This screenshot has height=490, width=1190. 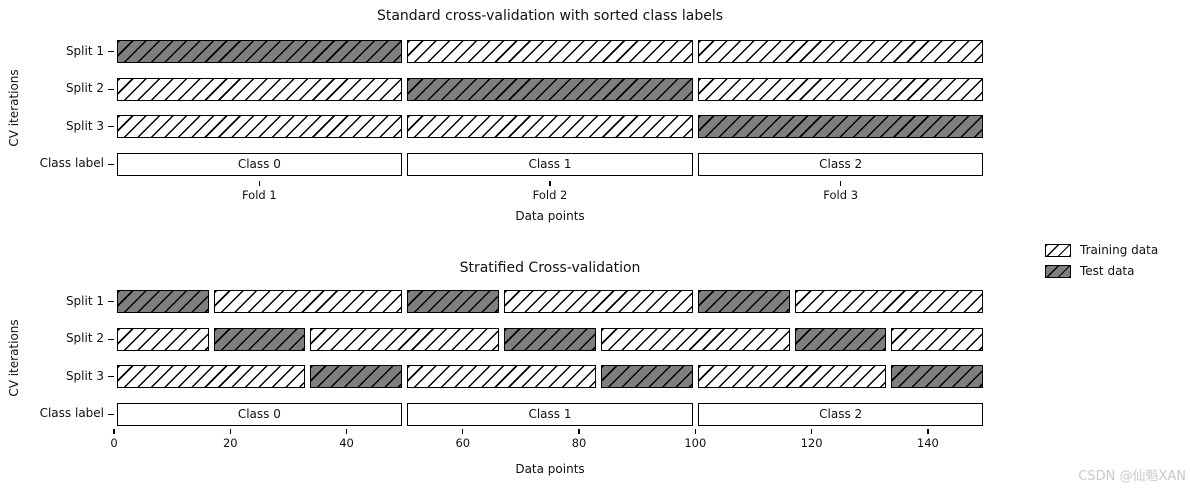 I want to click on x-tick-label: 120, so click(x=811, y=443).